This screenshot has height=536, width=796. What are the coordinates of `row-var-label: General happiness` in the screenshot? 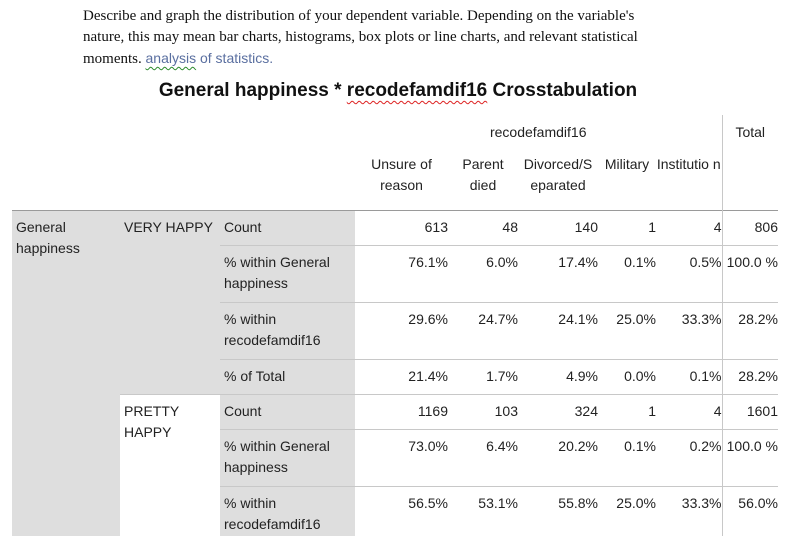 It's located at (66, 373).